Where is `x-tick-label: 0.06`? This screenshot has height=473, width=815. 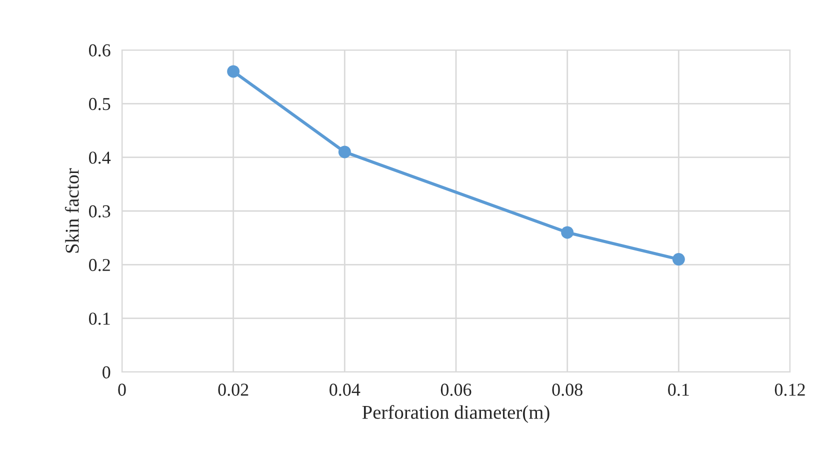
x-tick-label: 0.06 is located at coordinates (456, 390).